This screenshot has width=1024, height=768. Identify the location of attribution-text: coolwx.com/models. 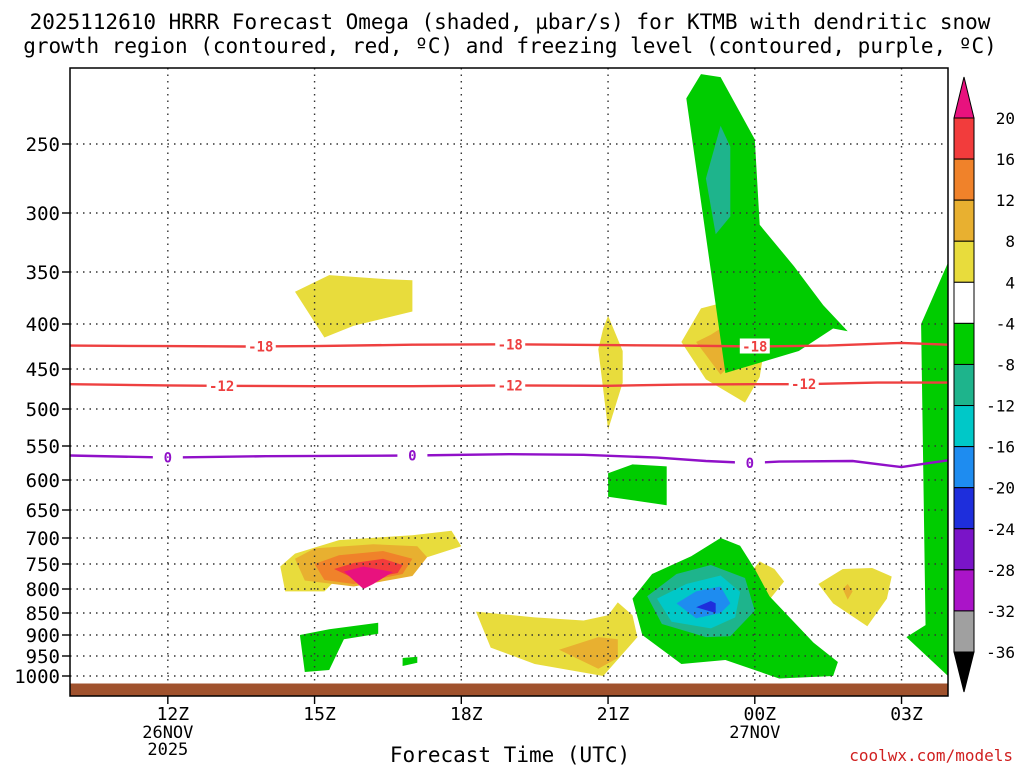
(931, 755).